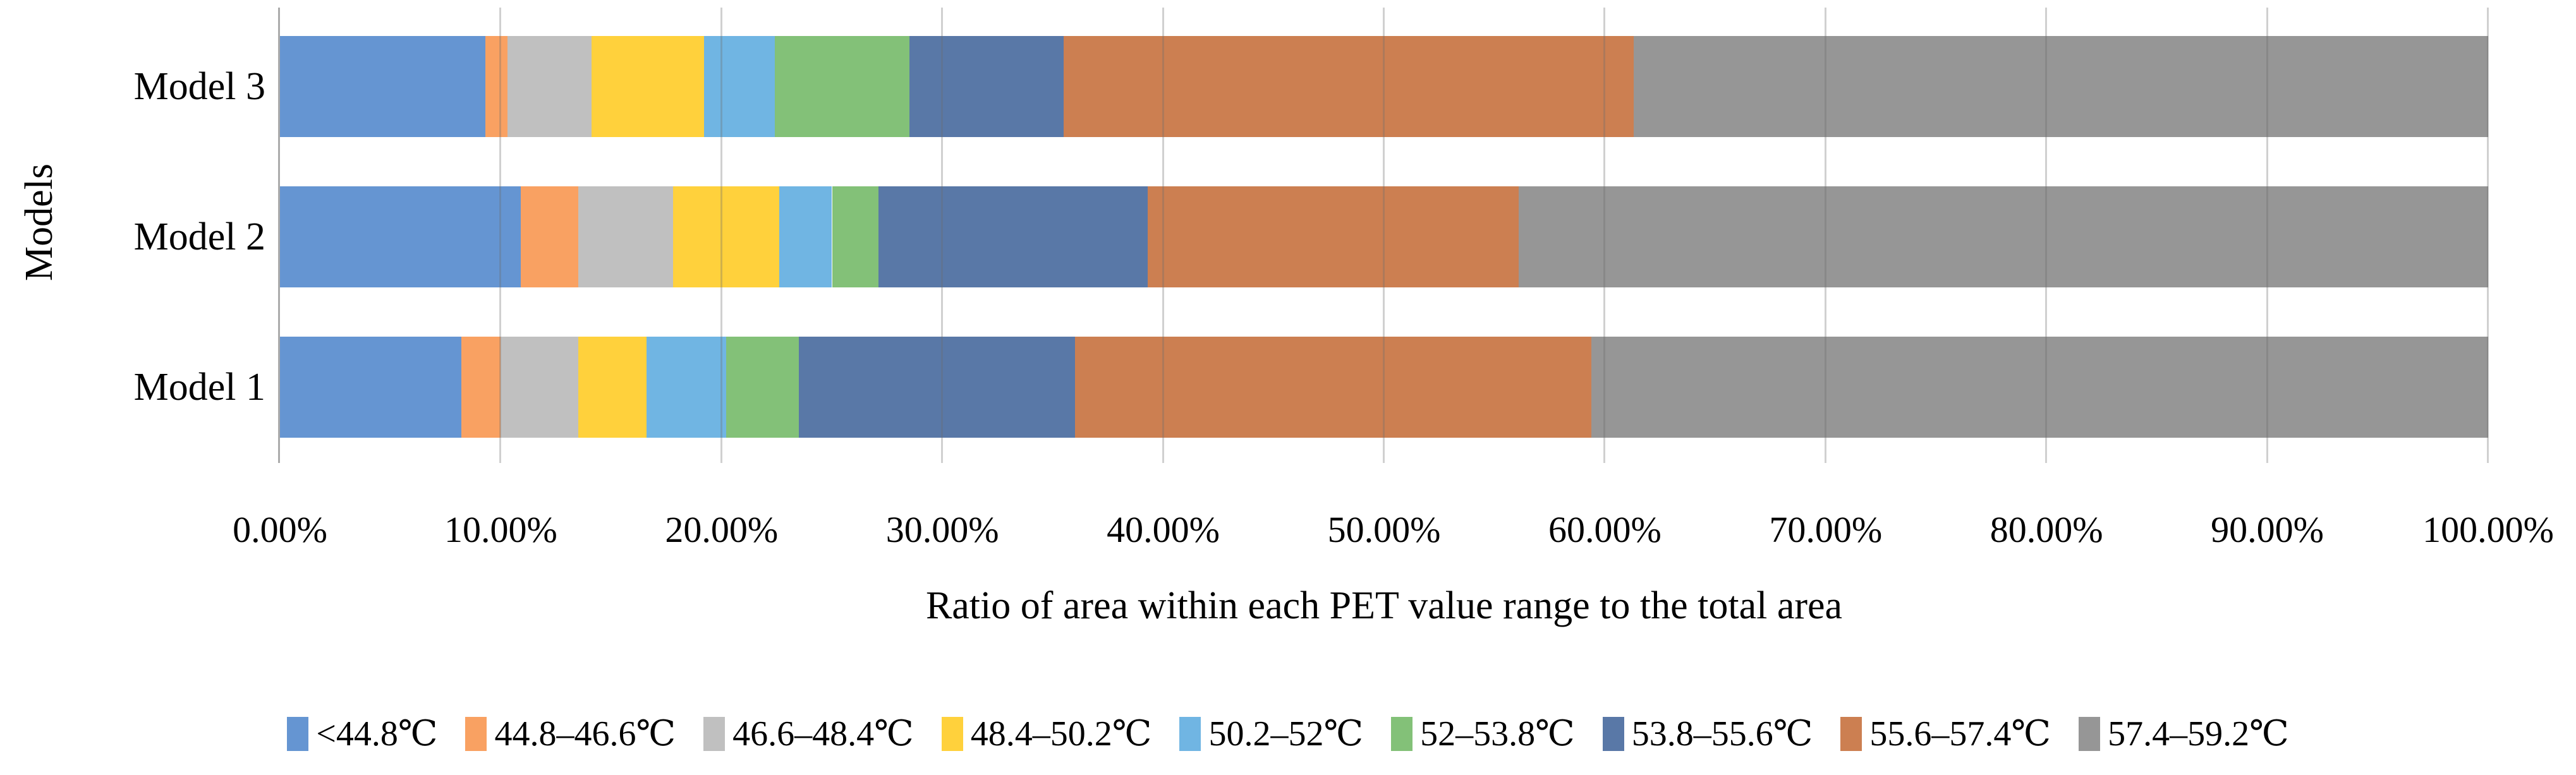  I want to click on legend-item: 57.4–59.2℃, so click(2184, 734).